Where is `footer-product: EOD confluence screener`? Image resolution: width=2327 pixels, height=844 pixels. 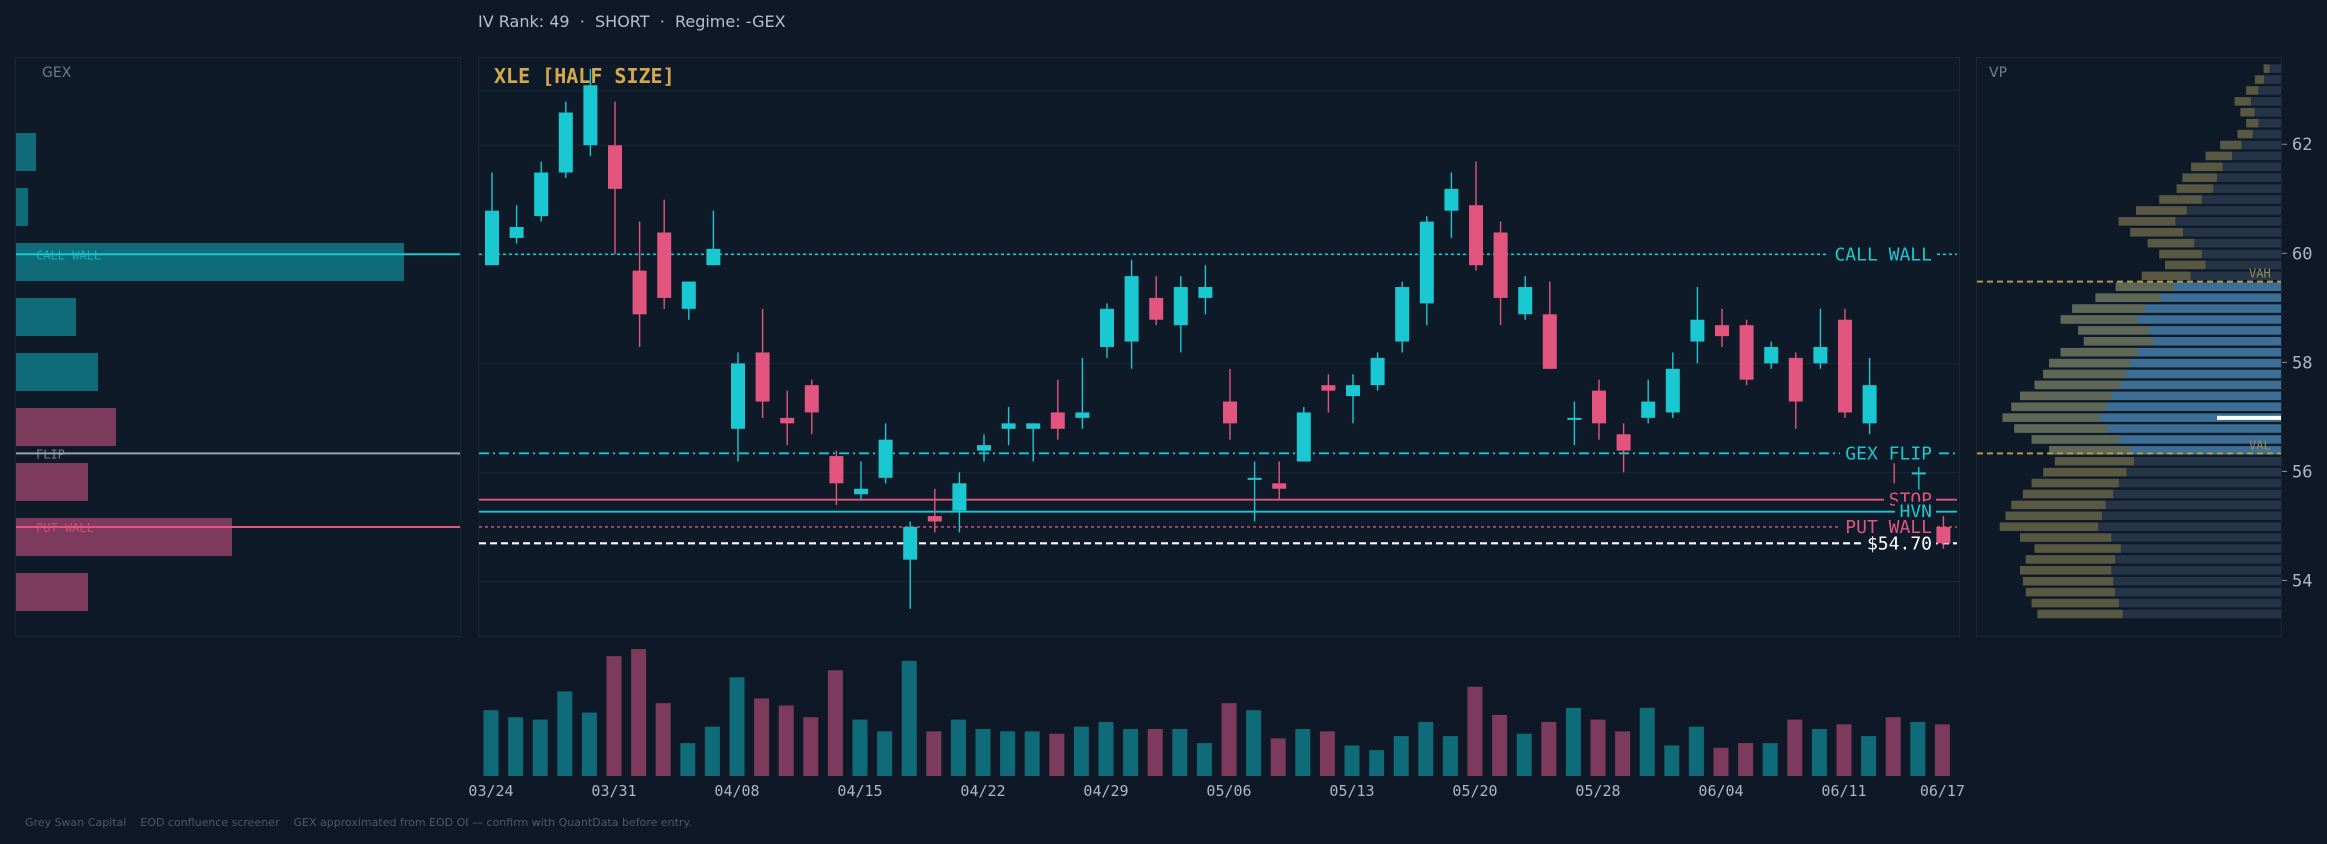
footer-product: EOD confluence screener is located at coordinates (210, 822).